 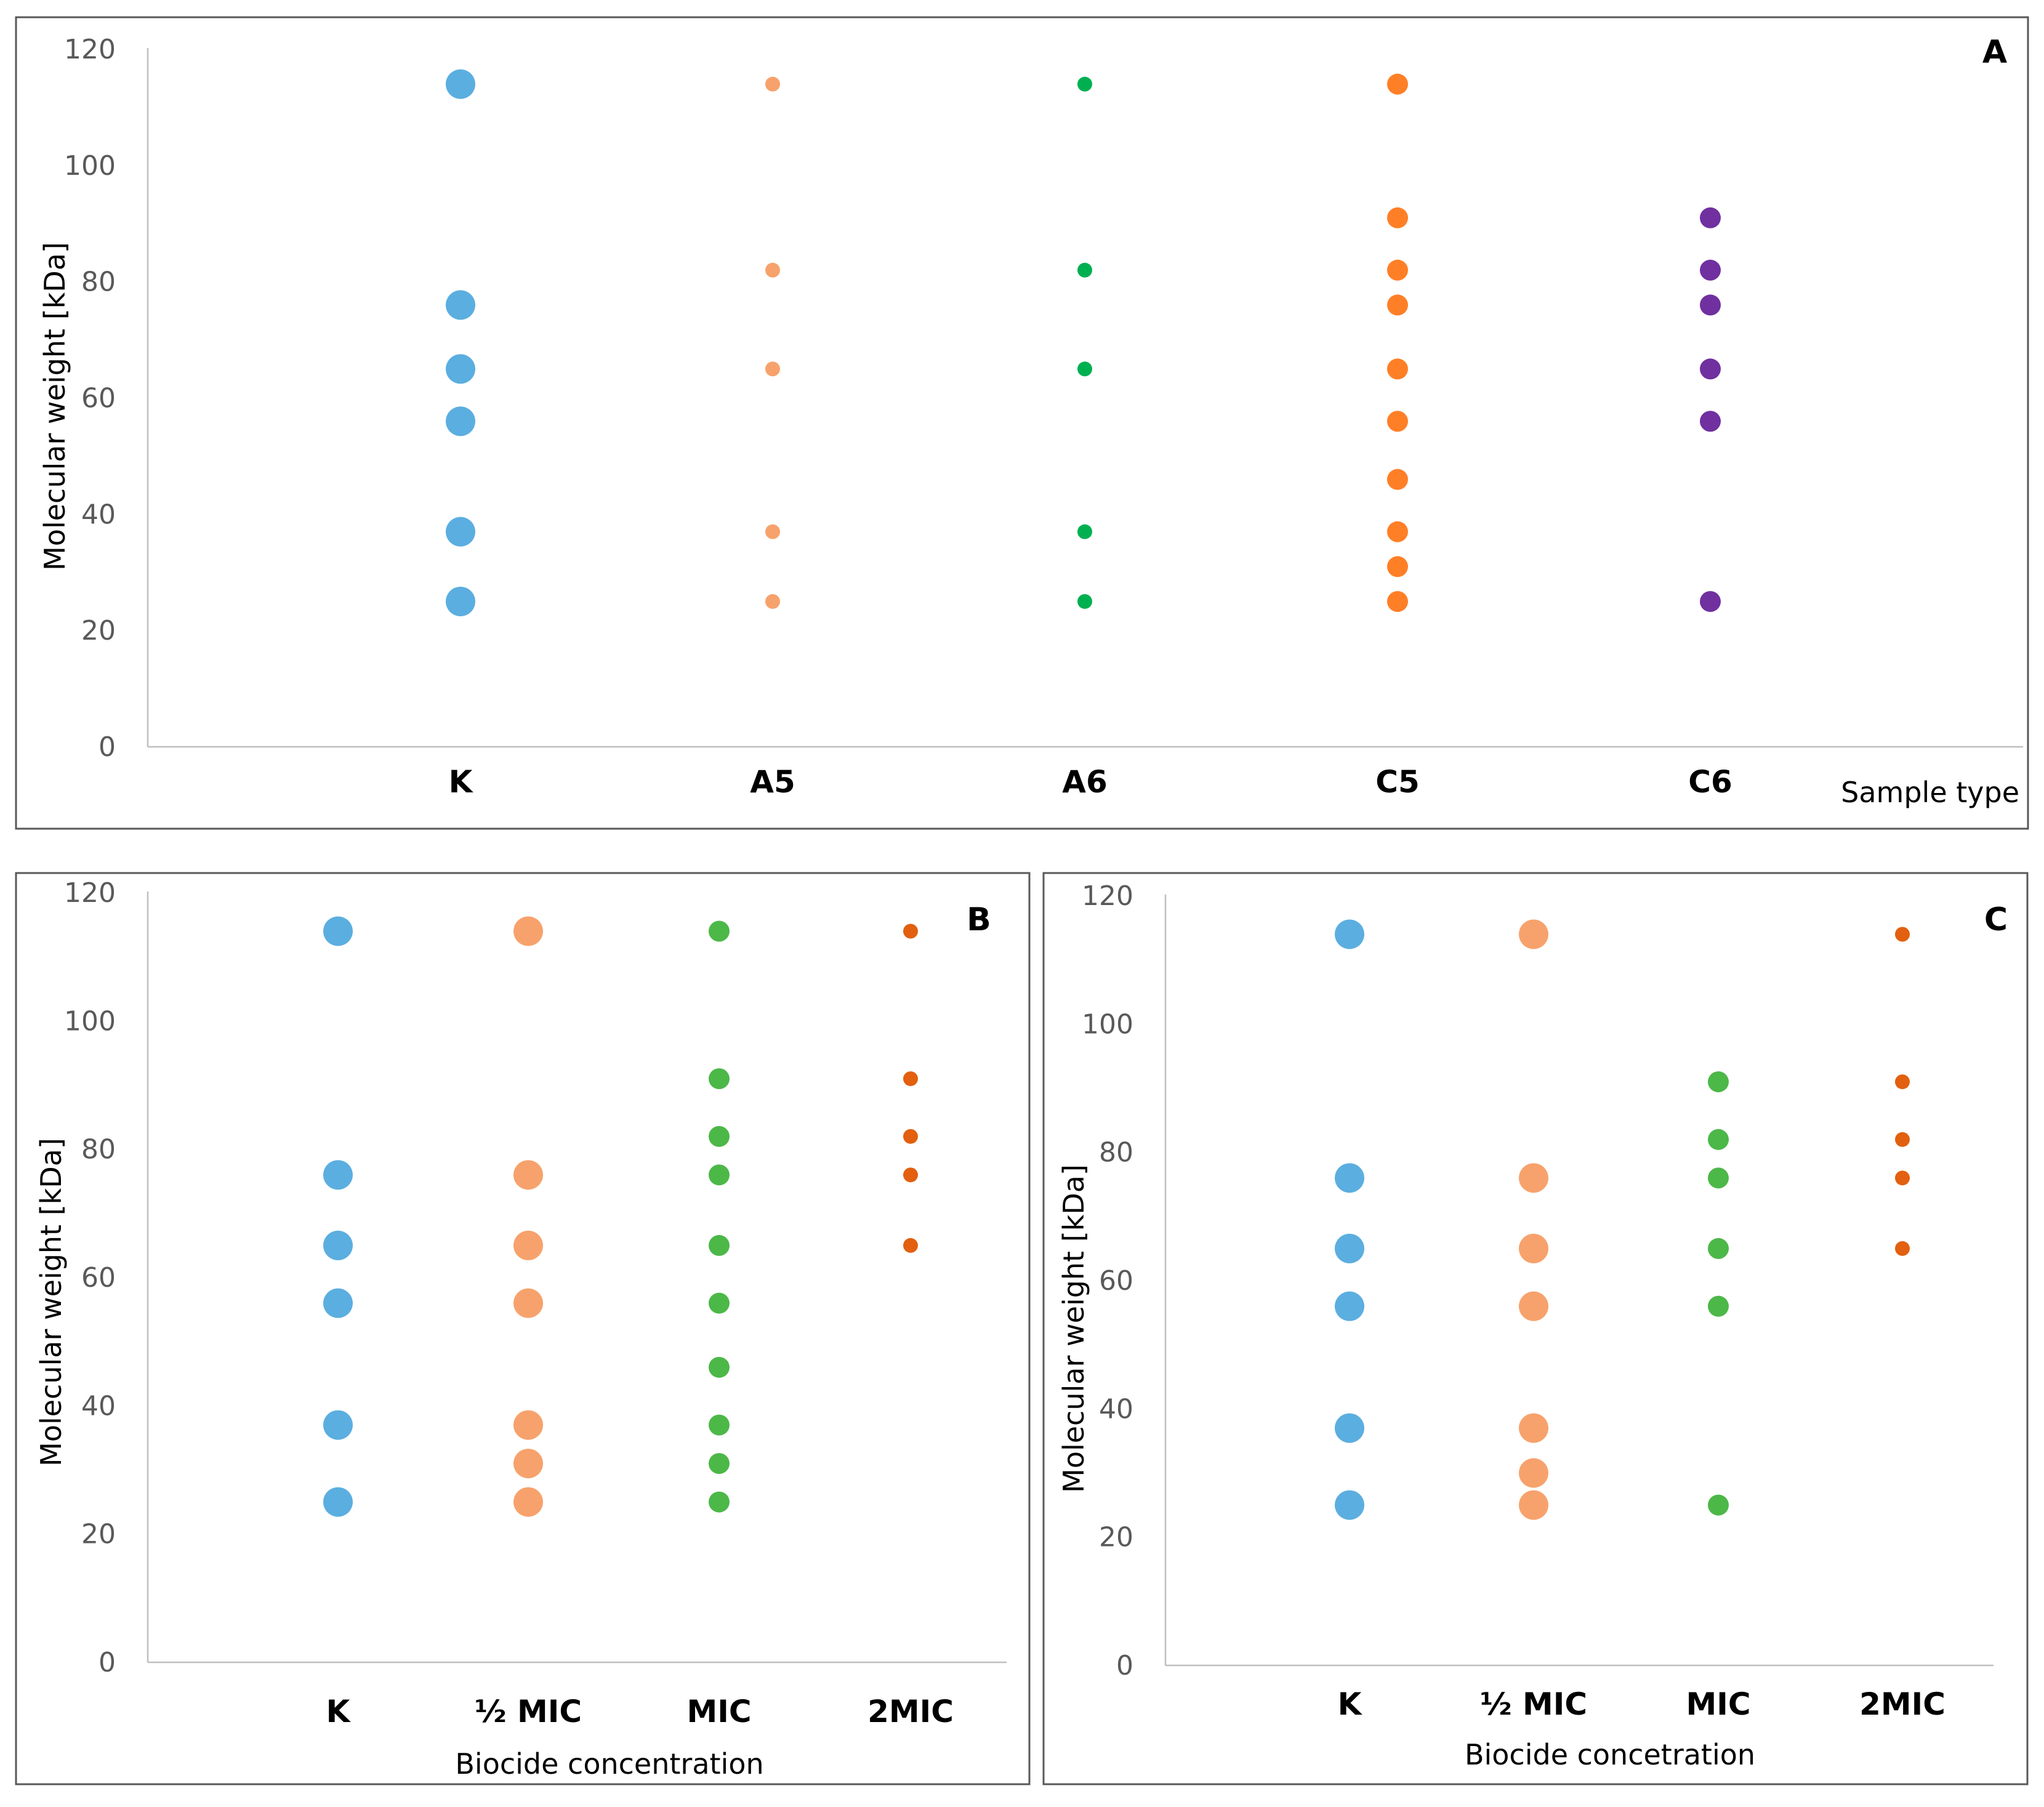 I want to click on panel-label: B, so click(x=979, y=919).